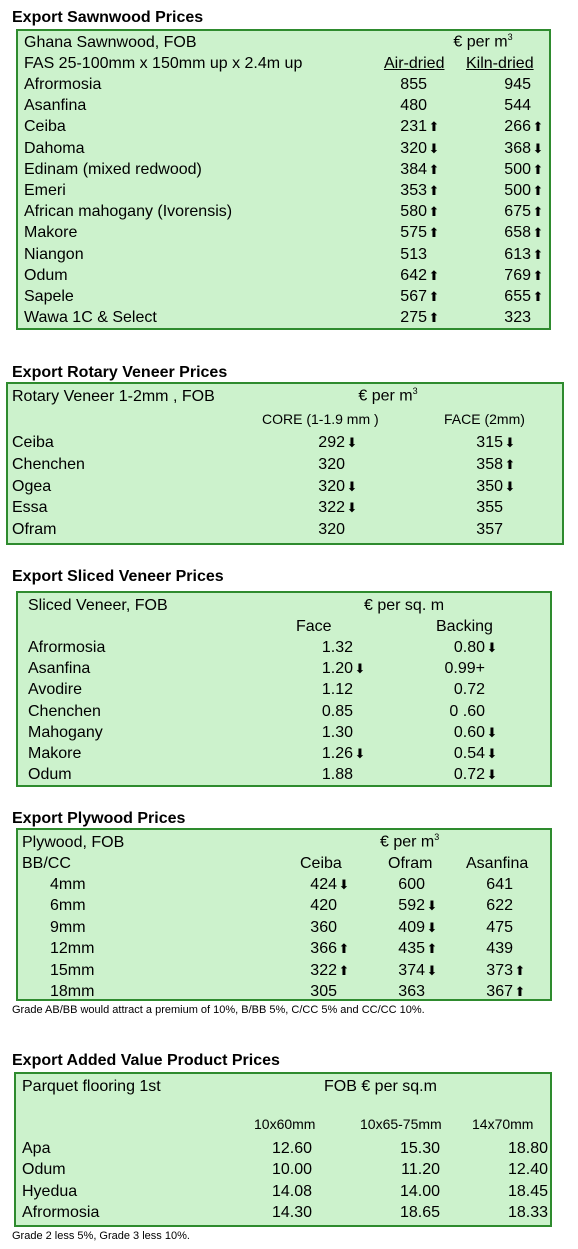 This screenshot has width=578, height=1249. What do you see at coordinates (72, 949) in the screenshot?
I see `species-name: 12mm` at bounding box center [72, 949].